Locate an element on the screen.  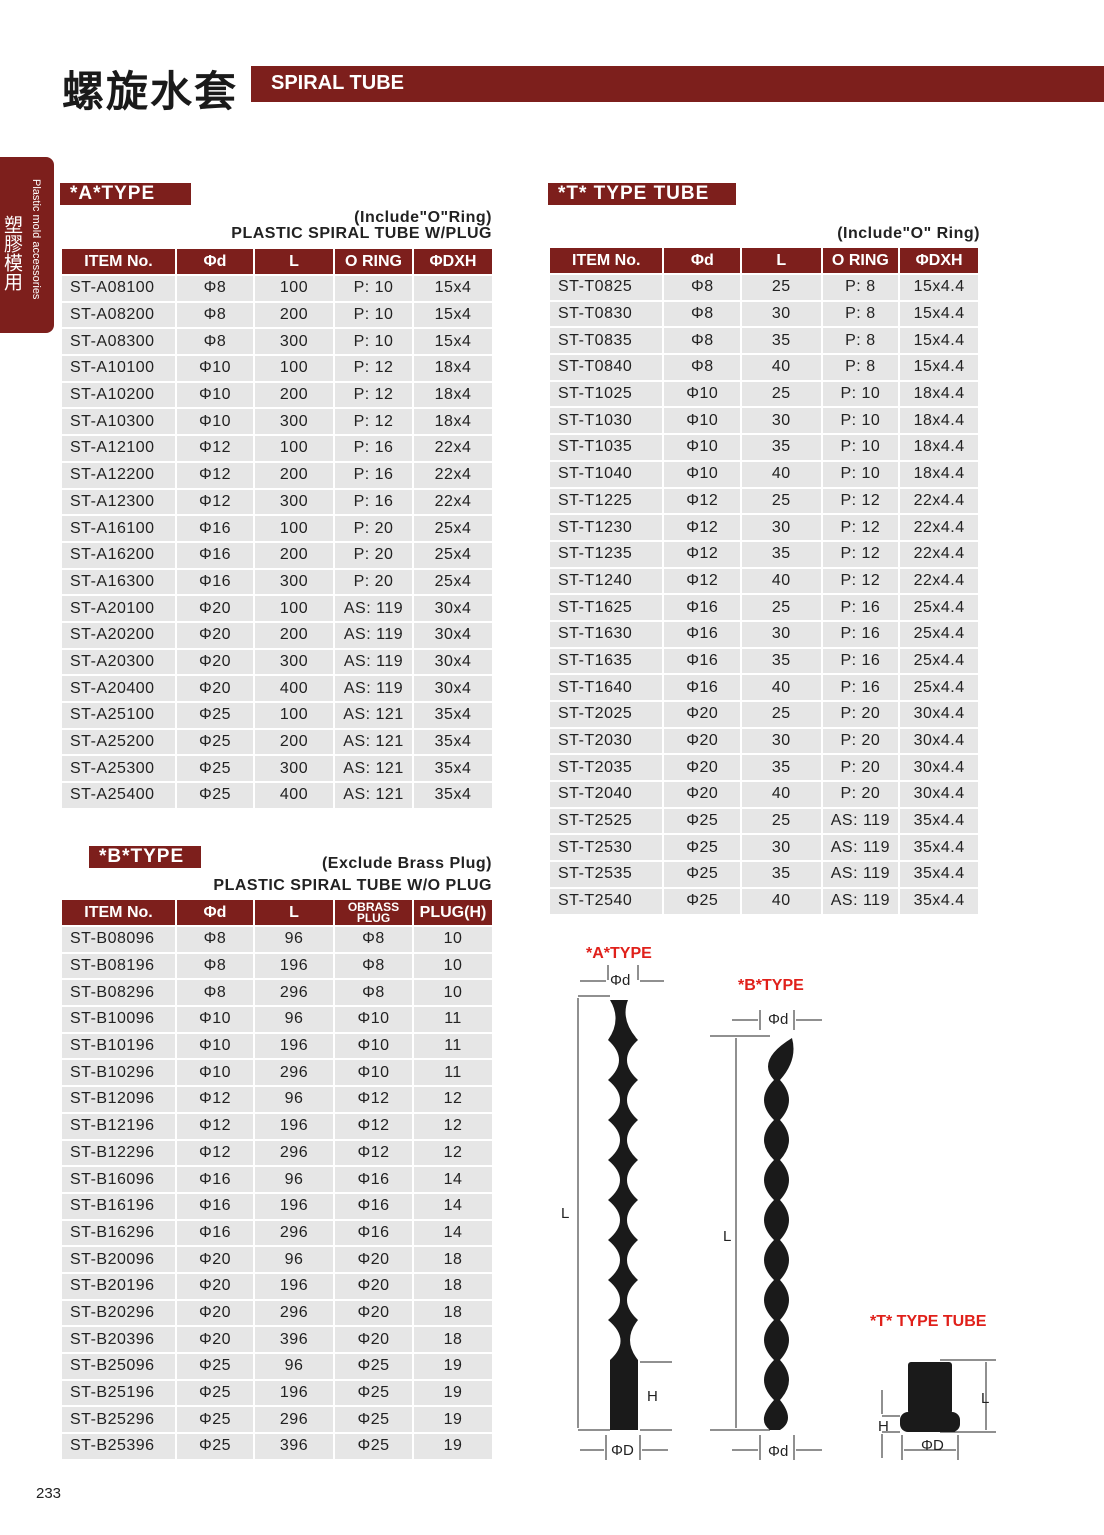
table-cell: 35 is located at coordinates (781, 874).